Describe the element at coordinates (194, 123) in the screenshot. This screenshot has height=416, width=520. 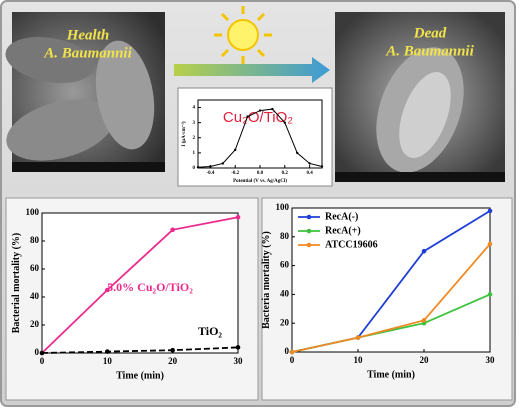
I see `y-tick-label: 3` at that location.